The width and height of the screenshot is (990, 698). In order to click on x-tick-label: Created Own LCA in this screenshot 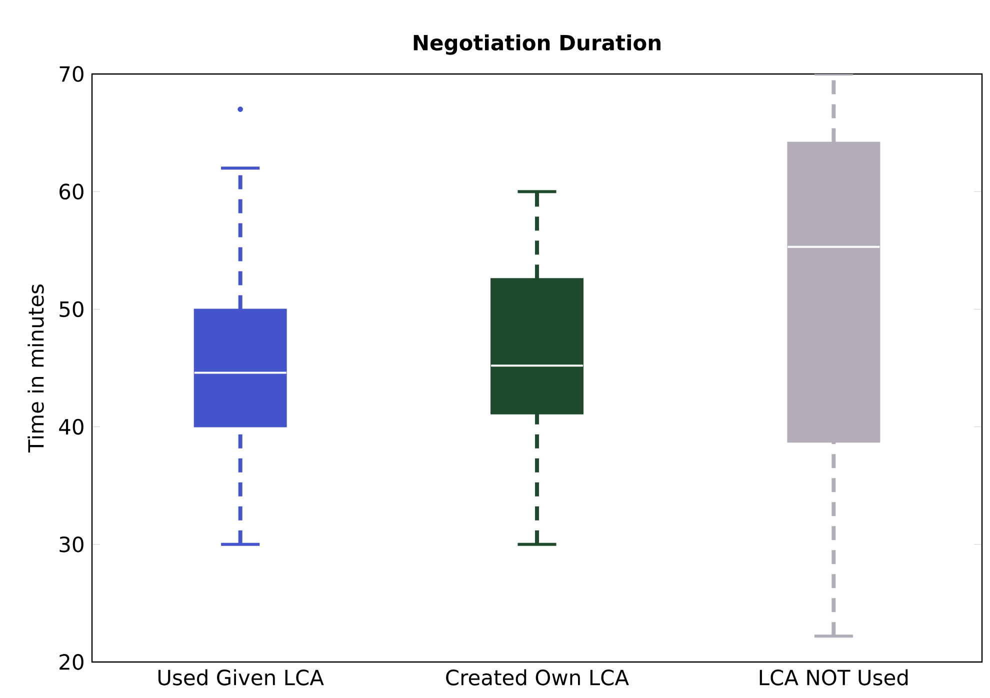, I will do `click(537, 677)`.